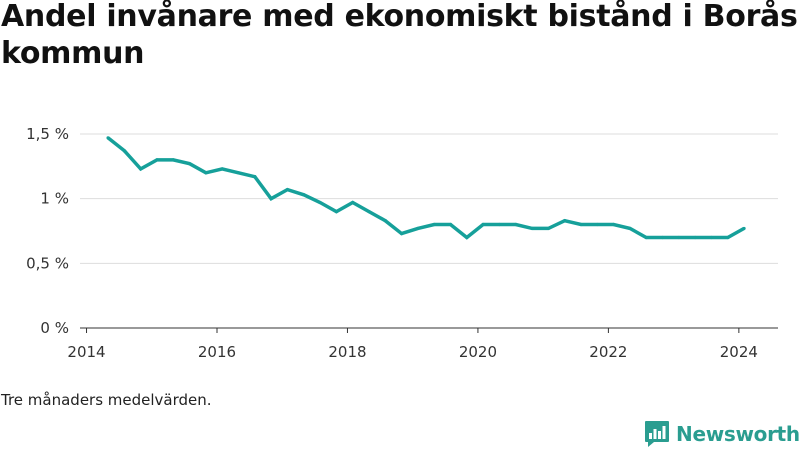  I want to click on y-tick-label: 1 %, so click(54, 199).